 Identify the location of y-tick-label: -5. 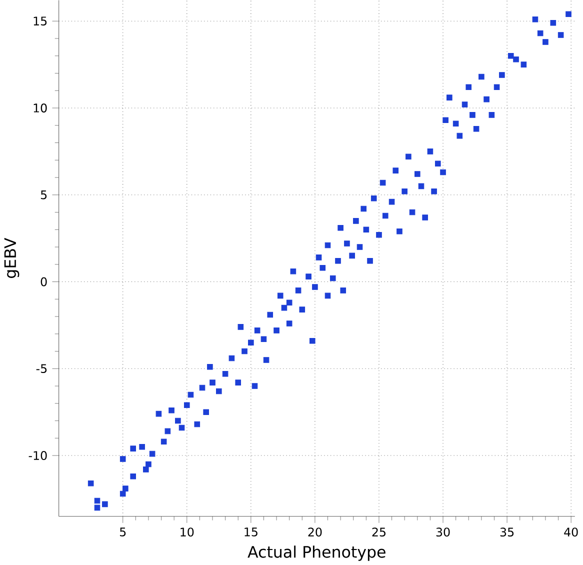
(41, 368).